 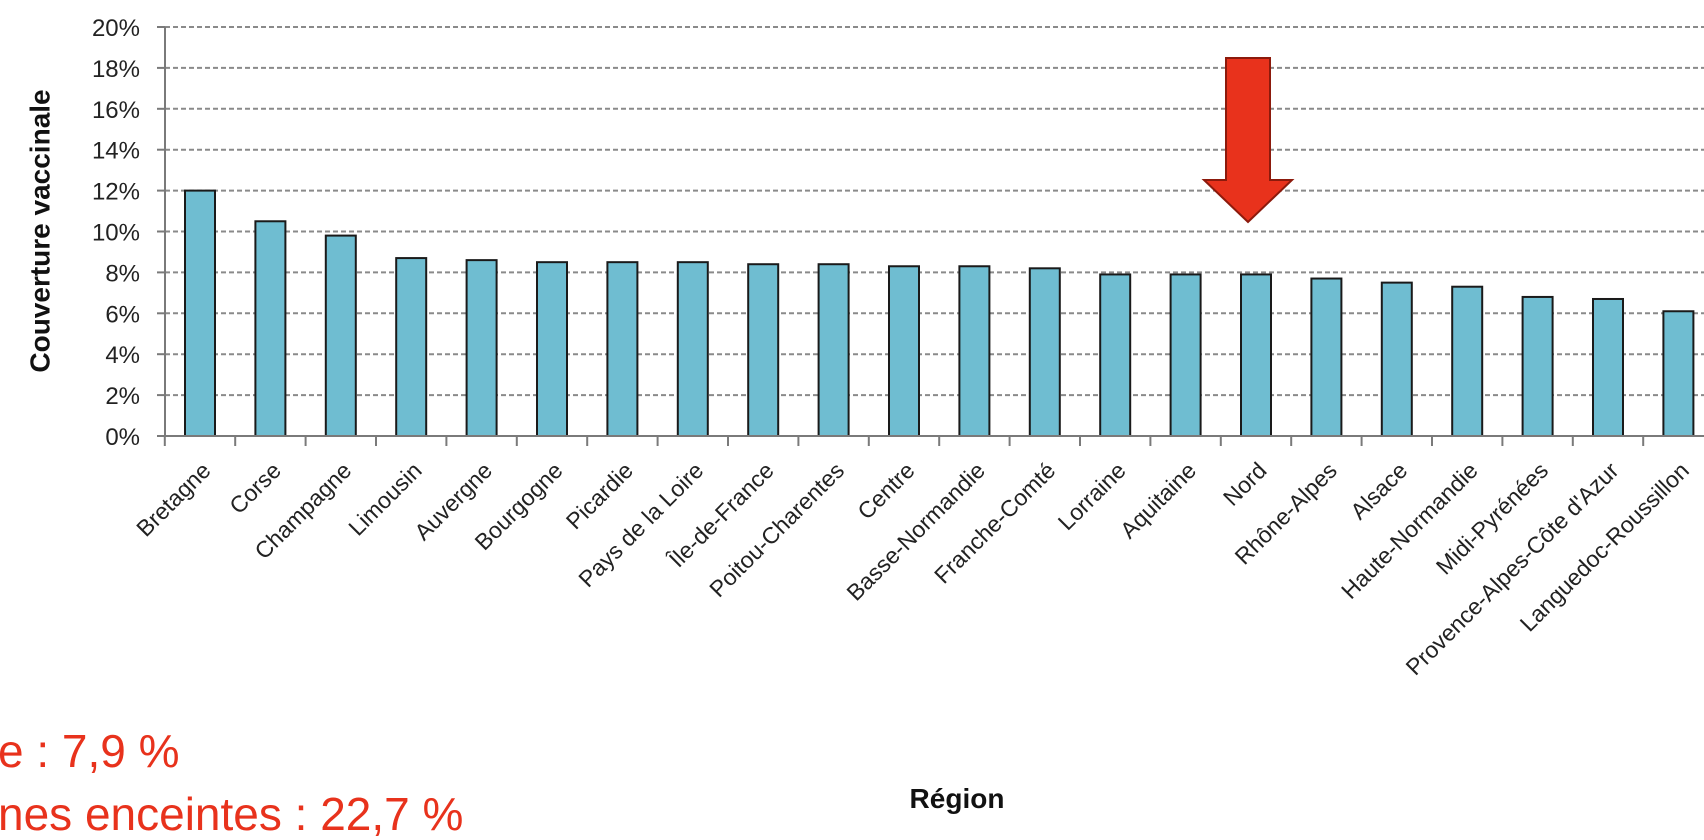 What do you see at coordinates (39, 230) in the screenshot?
I see `y-axis-title: Couverture vaccinale` at bounding box center [39, 230].